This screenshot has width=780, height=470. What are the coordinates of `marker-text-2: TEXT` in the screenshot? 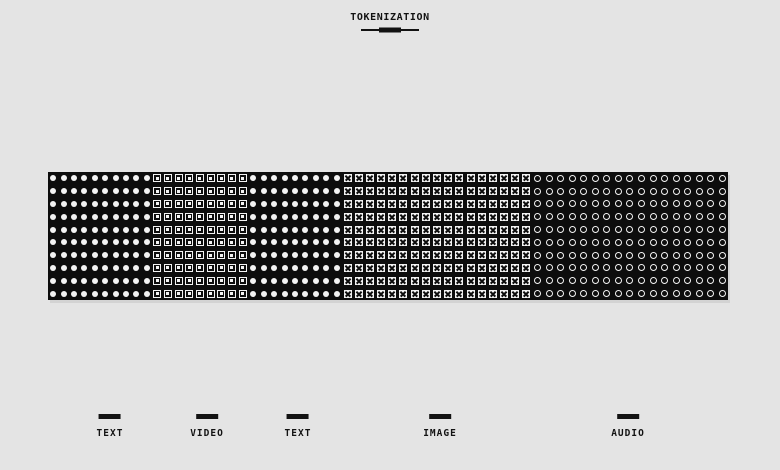 It's located at (298, 426).